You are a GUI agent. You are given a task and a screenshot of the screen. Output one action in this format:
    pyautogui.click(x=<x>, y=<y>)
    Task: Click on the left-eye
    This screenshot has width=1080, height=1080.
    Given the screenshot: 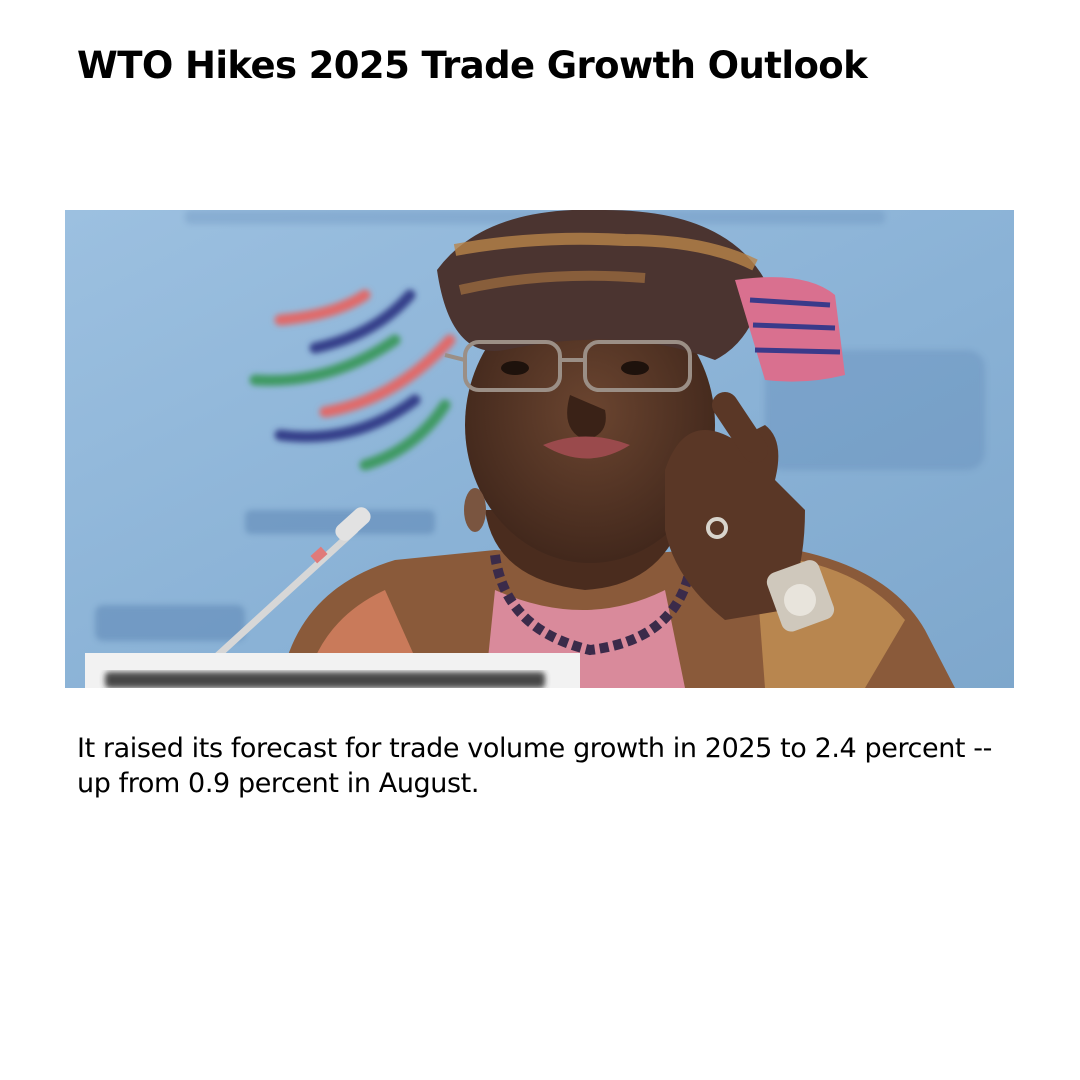 What is the action you would take?
    pyautogui.click(x=515, y=368)
    